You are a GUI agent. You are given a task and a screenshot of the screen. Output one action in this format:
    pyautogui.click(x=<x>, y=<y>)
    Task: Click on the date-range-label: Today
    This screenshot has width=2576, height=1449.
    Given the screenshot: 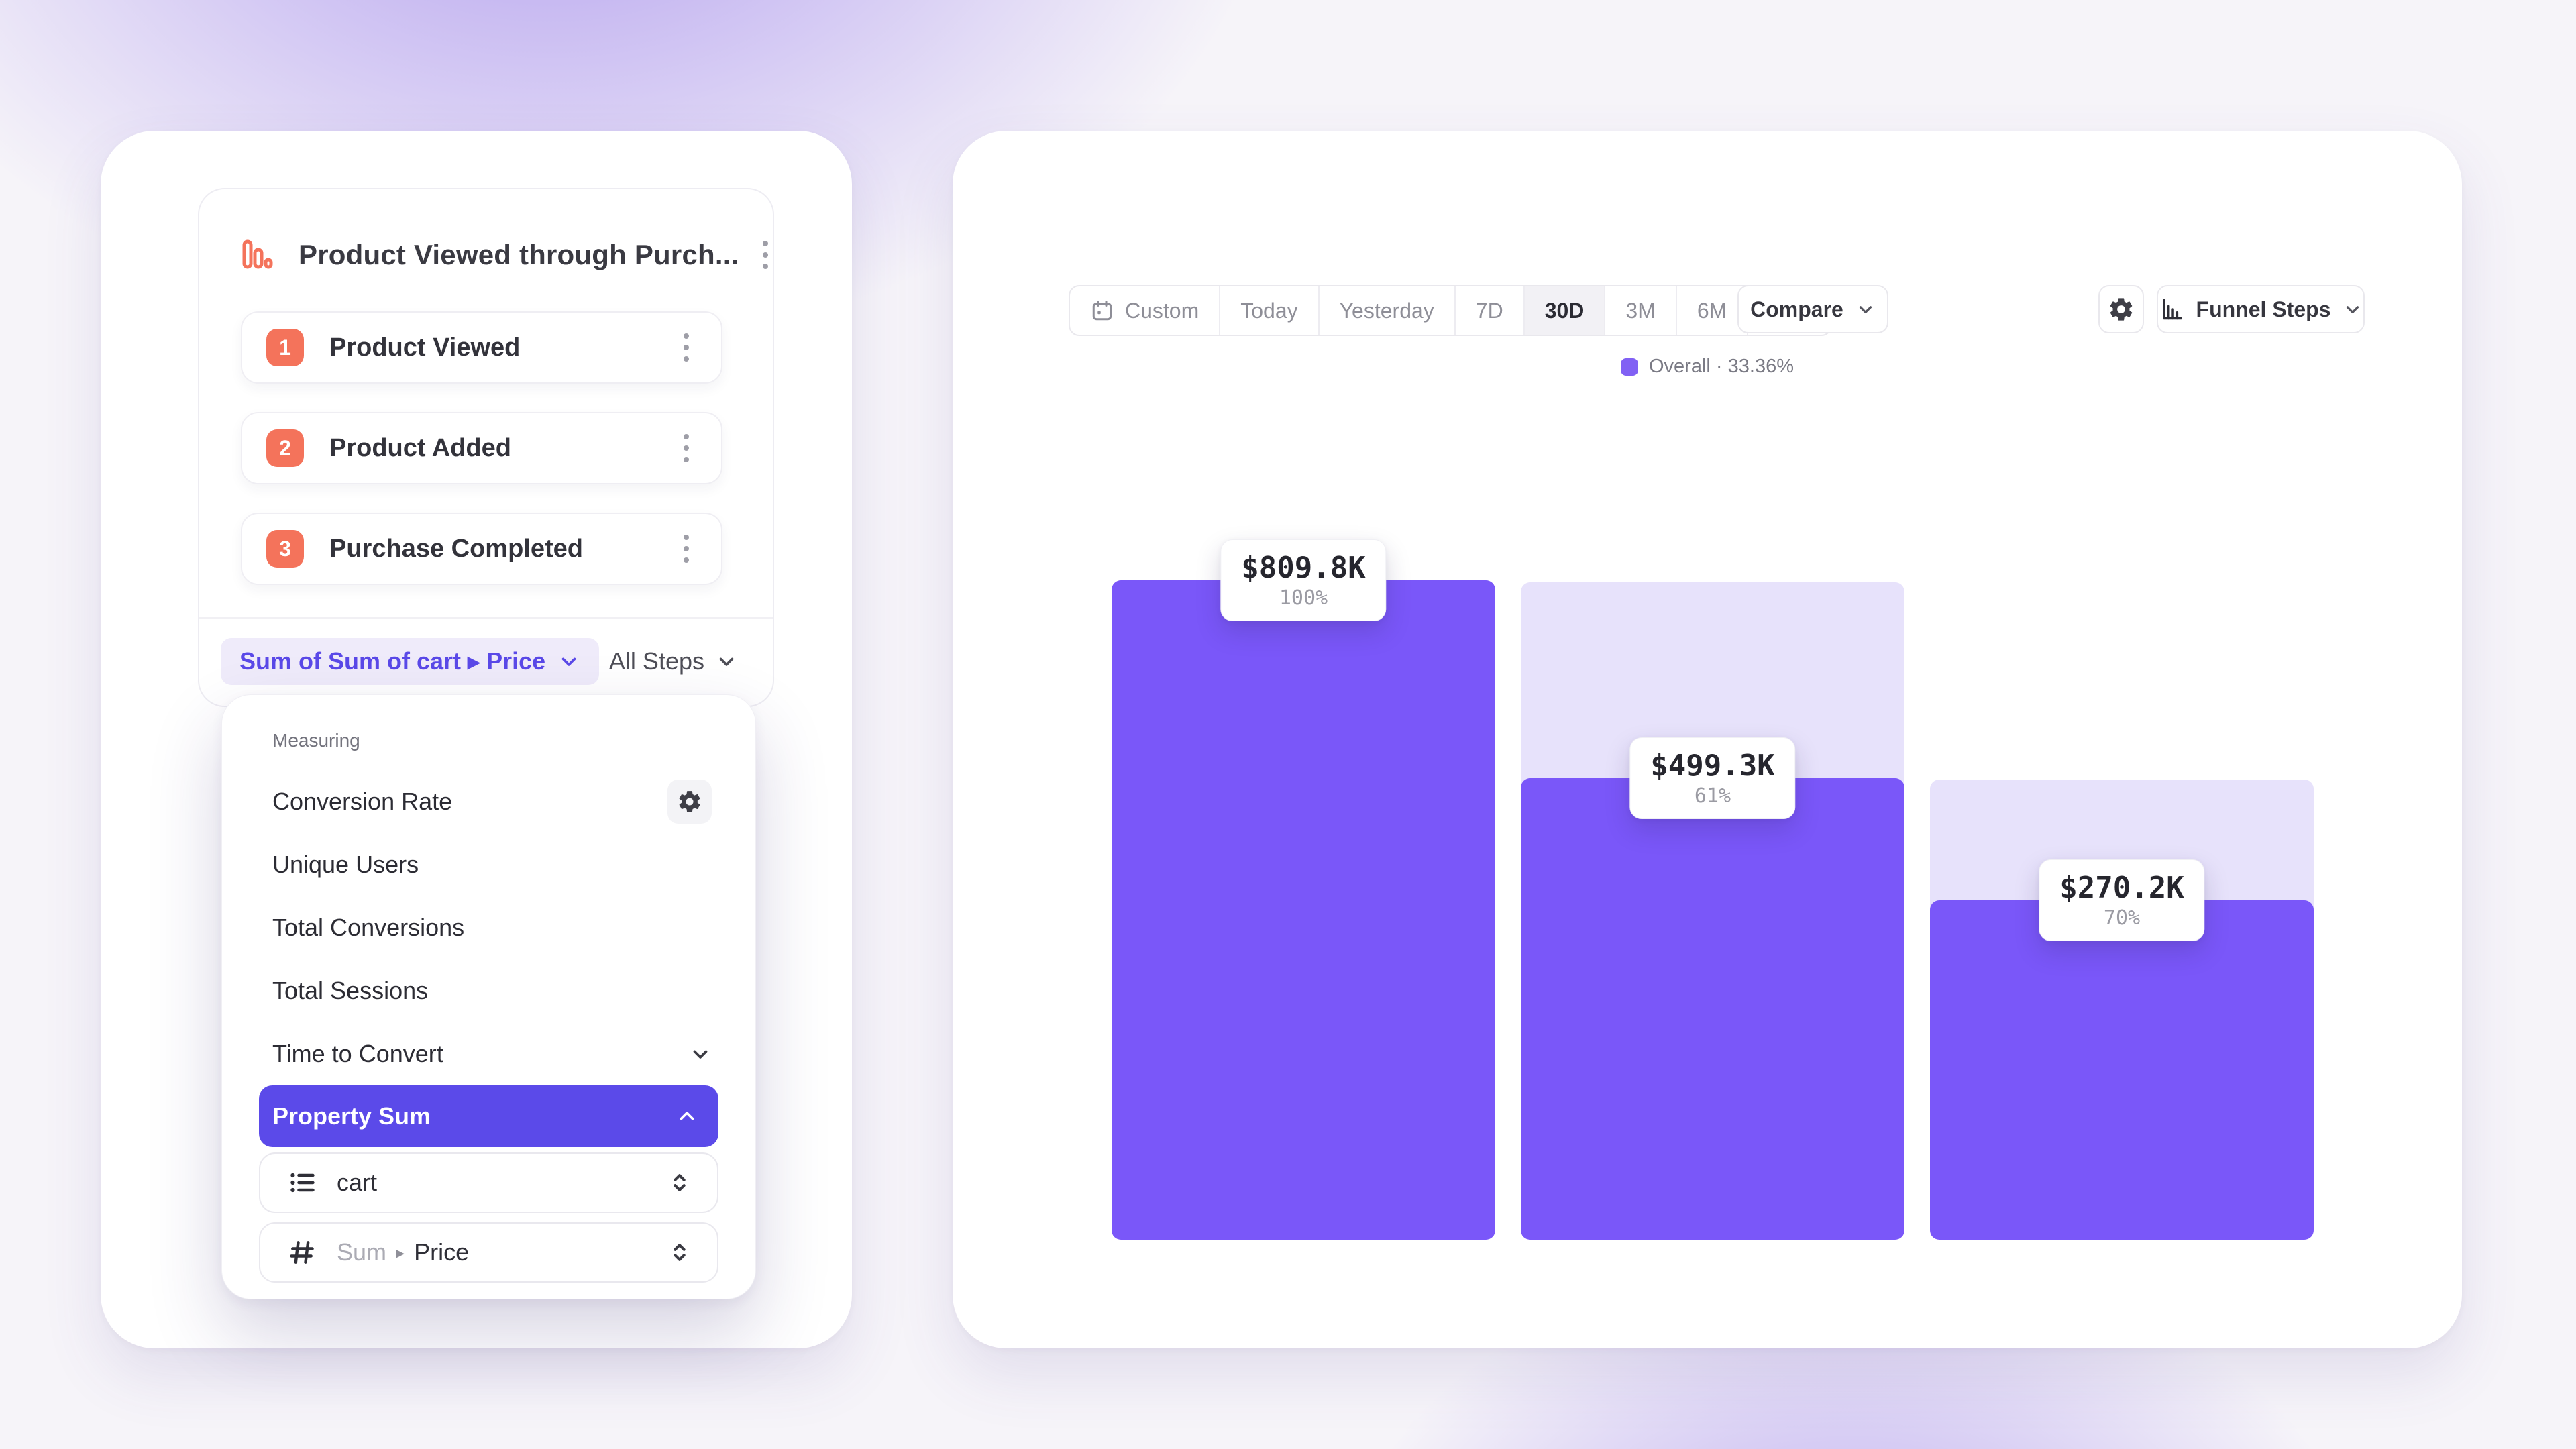 What is the action you would take?
    pyautogui.click(x=1269, y=310)
    